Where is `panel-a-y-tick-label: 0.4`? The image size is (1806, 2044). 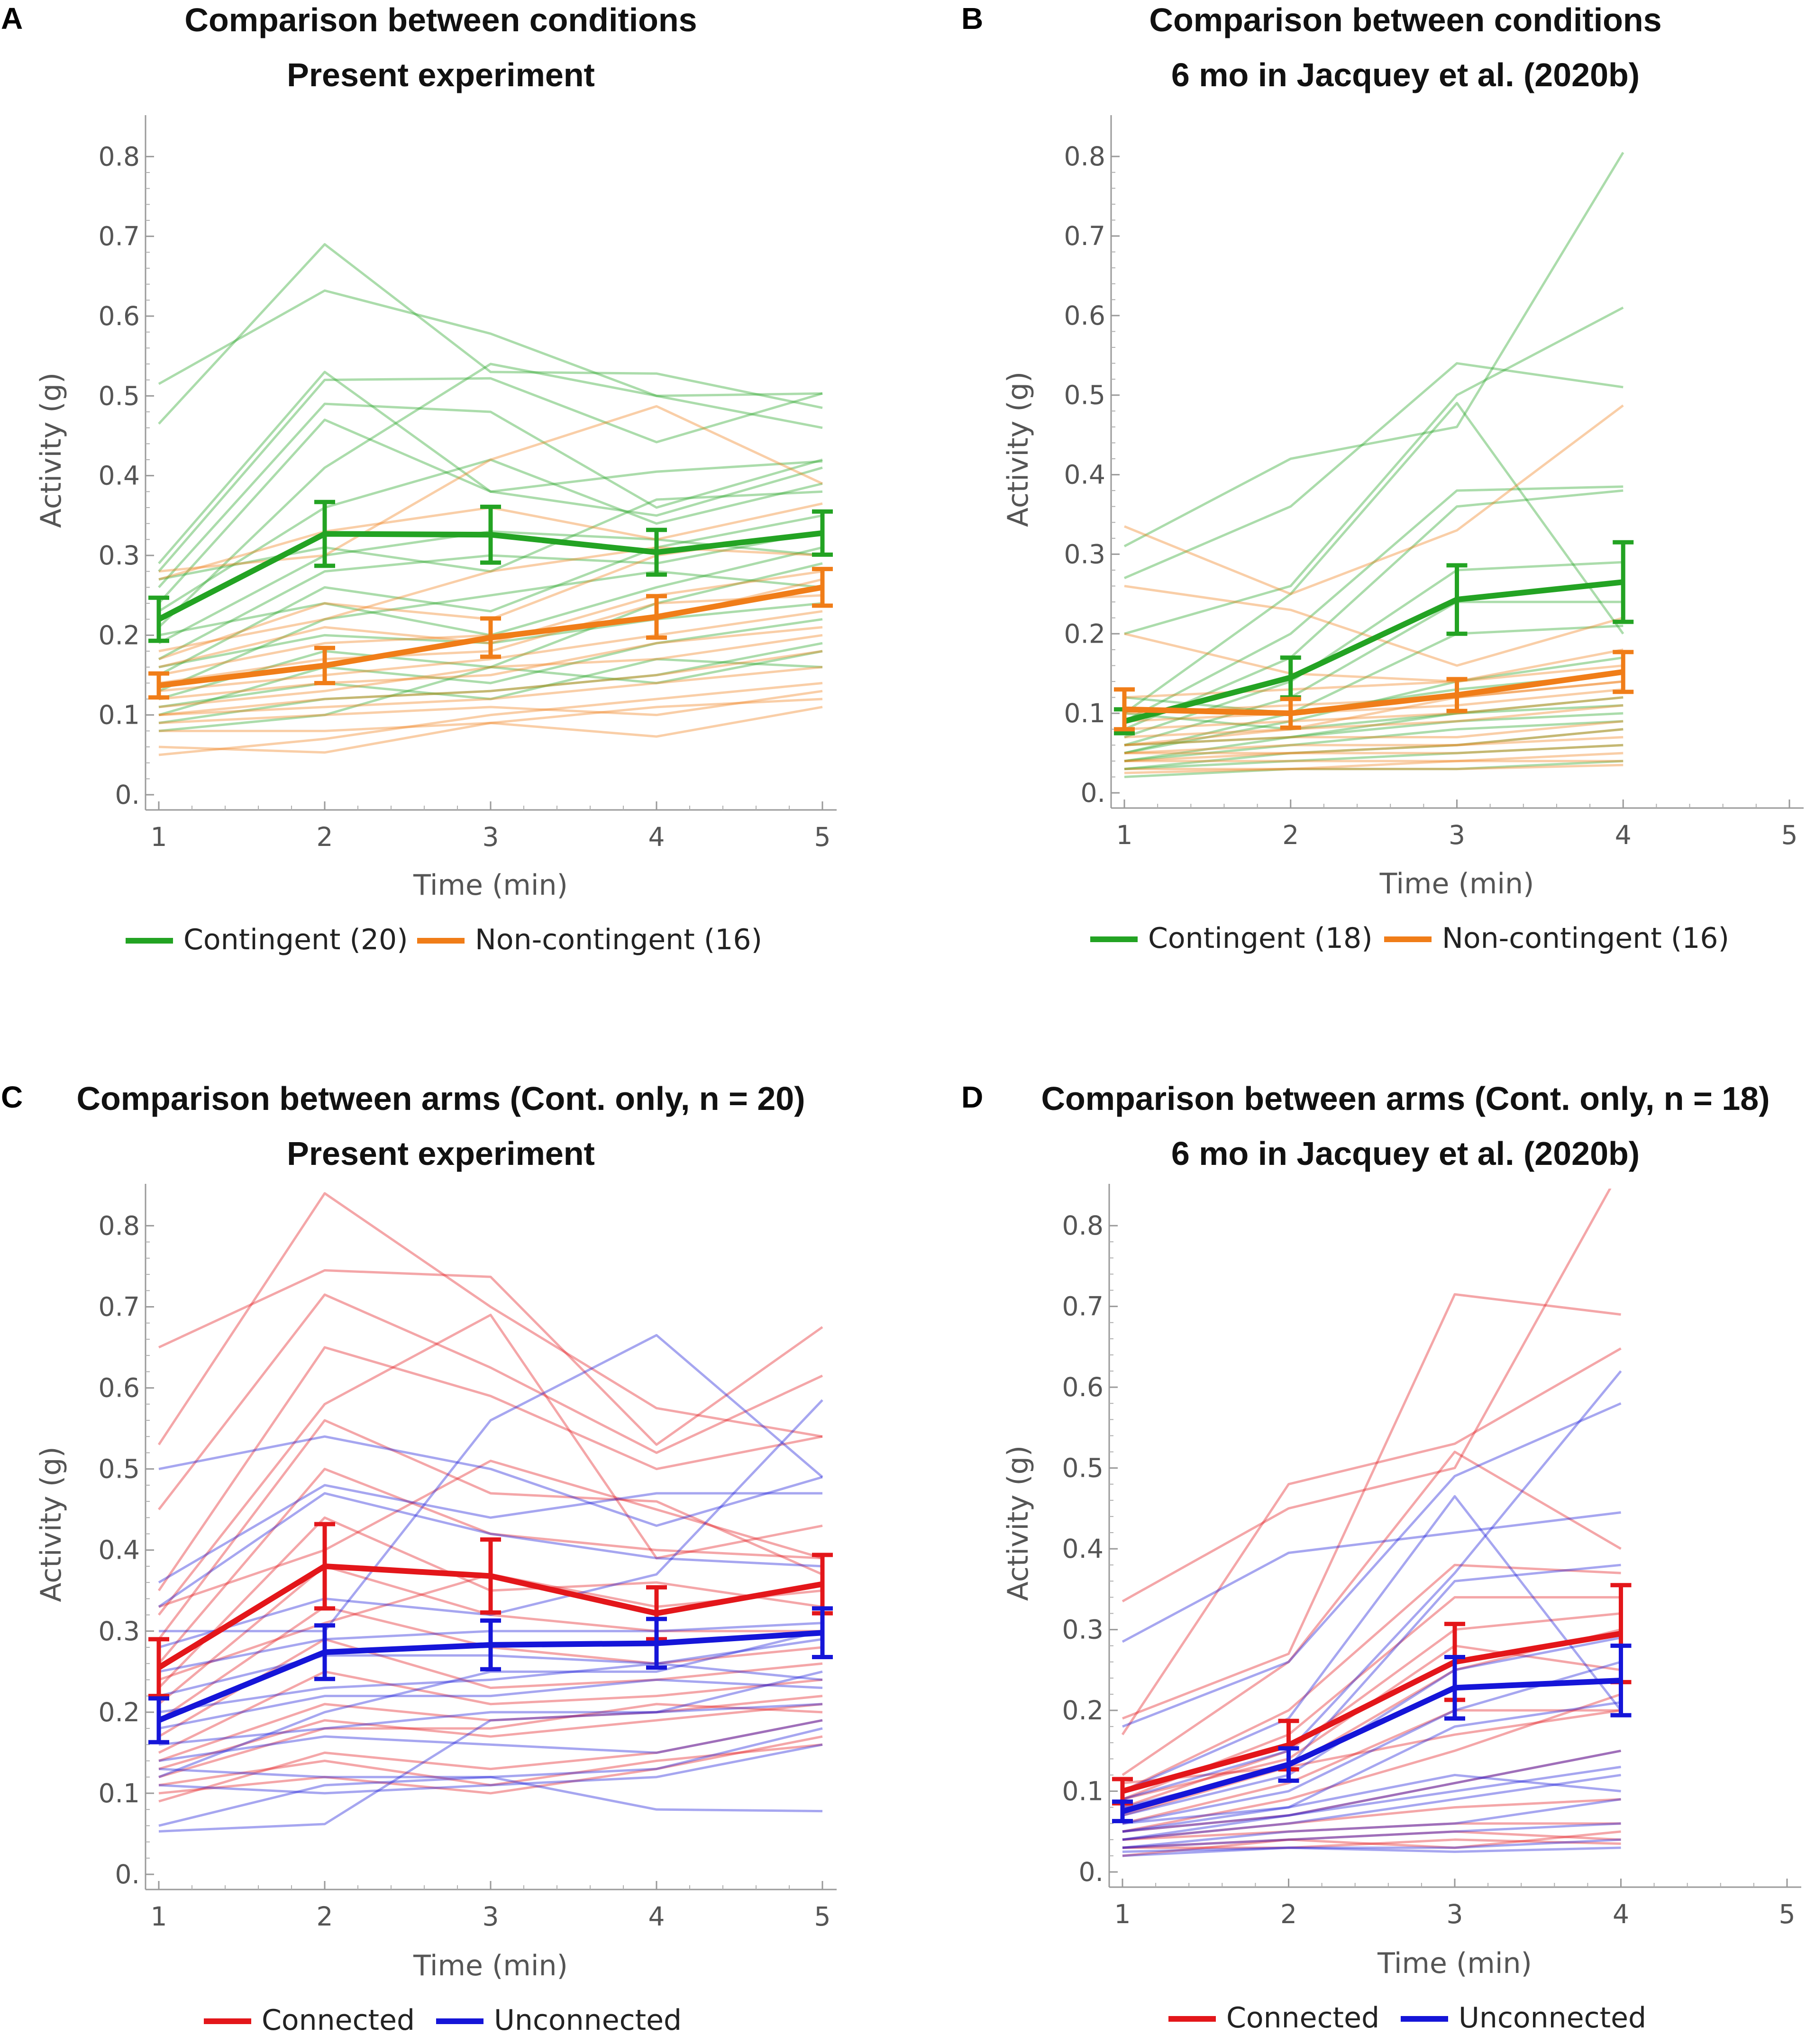 panel-a-y-tick-label: 0.4 is located at coordinates (119, 476).